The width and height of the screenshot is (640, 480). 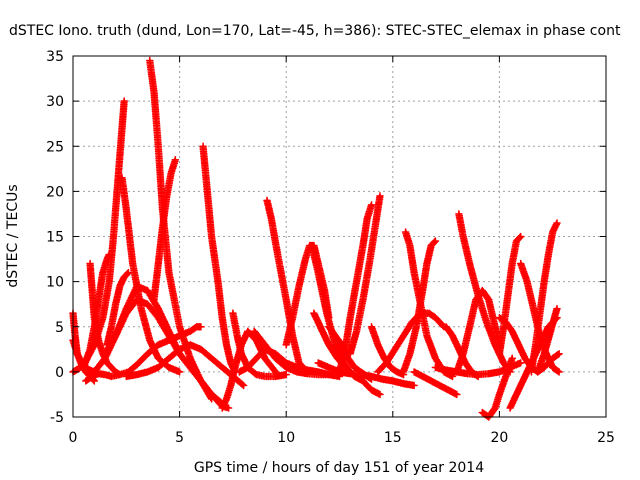 I want to click on y-tick-label: -5, so click(x=57, y=418).